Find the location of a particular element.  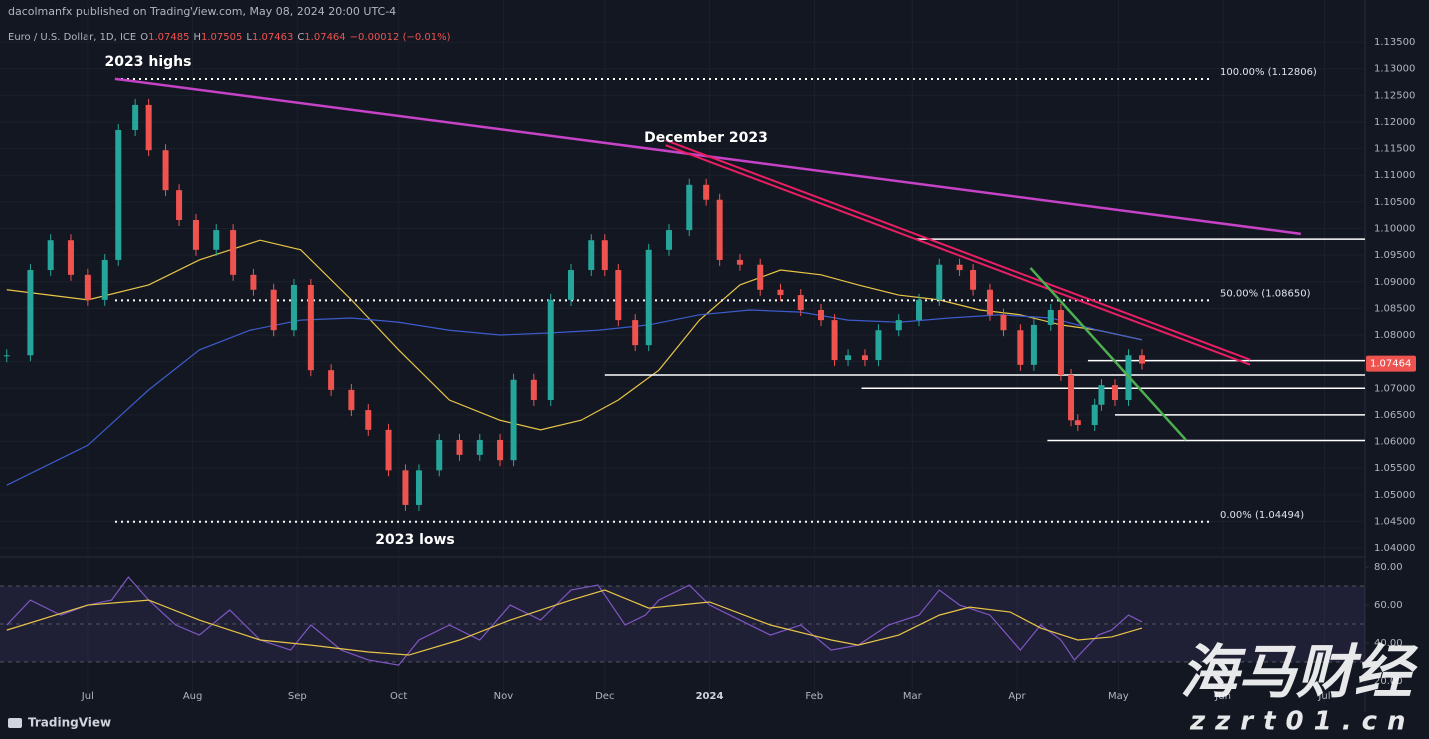

annotation: December 2023 is located at coordinates (706, 138).